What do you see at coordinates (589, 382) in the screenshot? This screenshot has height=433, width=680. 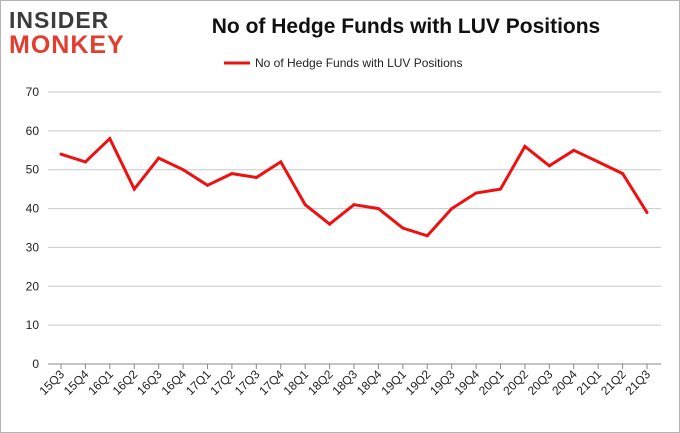 I see `x-tick-label: 21Q1` at bounding box center [589, 382].